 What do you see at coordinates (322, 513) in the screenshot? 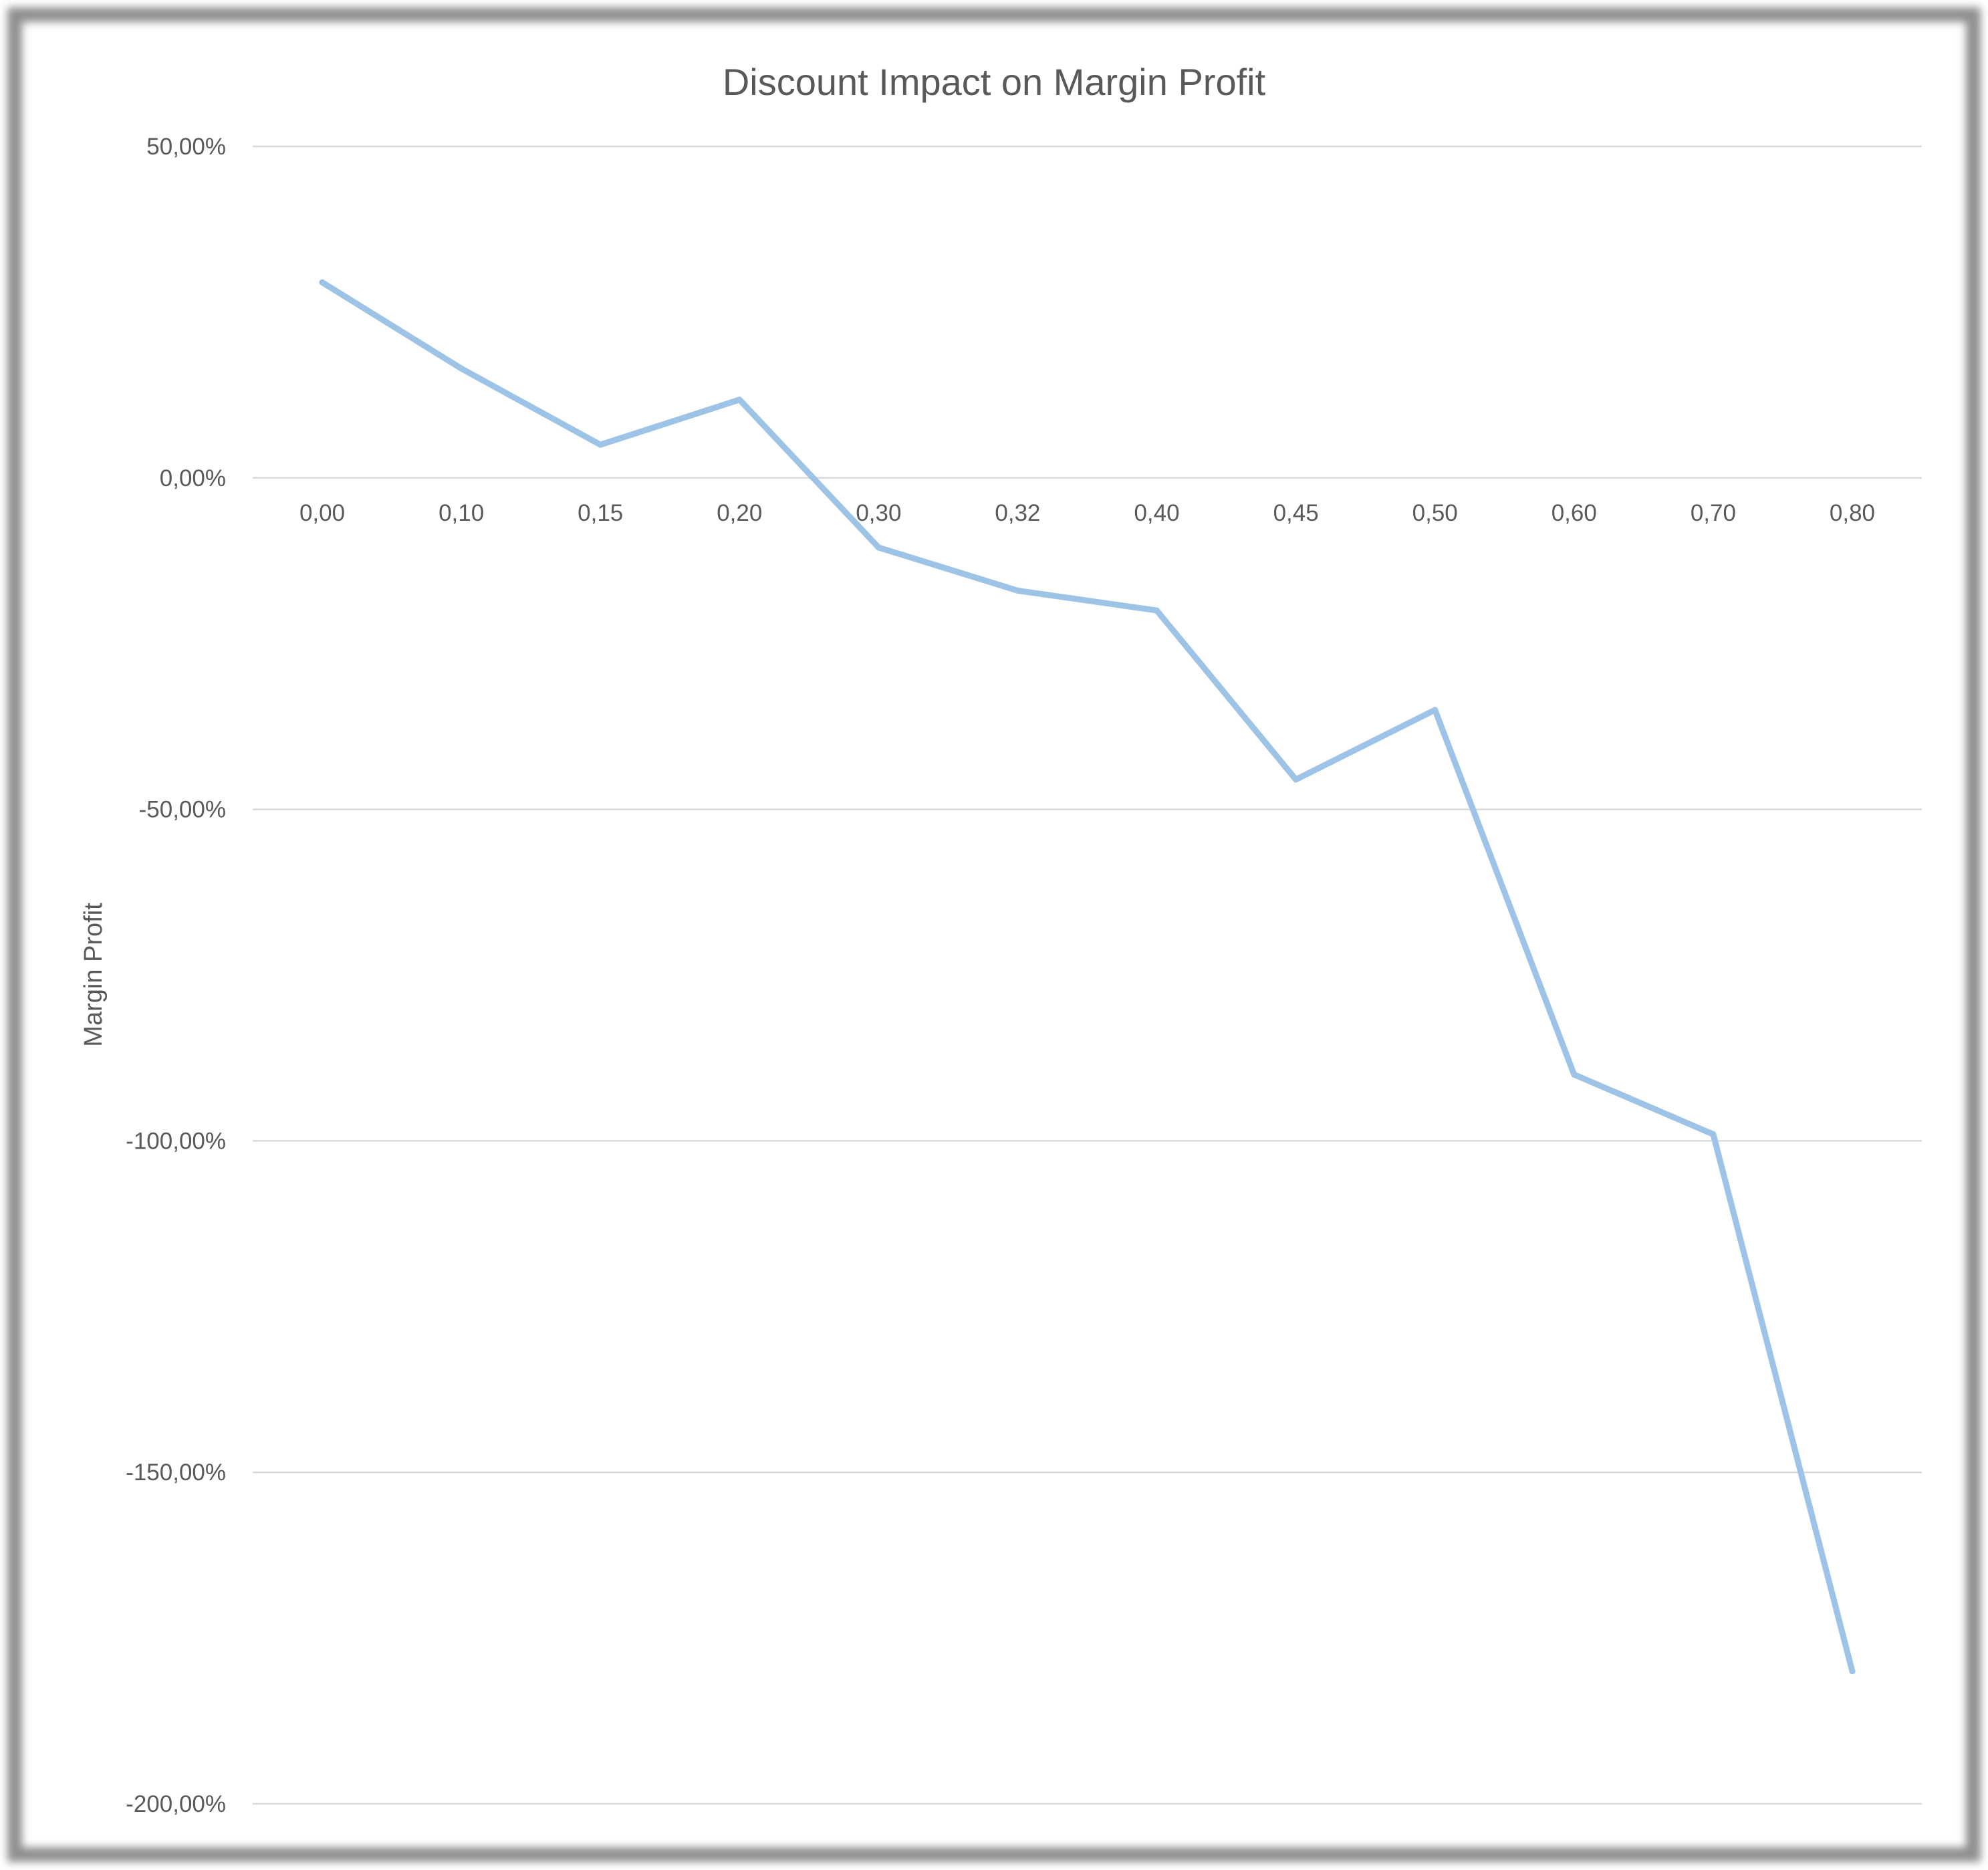
I see `x-tick-label: 0,00` at bounding box center [322, 513].